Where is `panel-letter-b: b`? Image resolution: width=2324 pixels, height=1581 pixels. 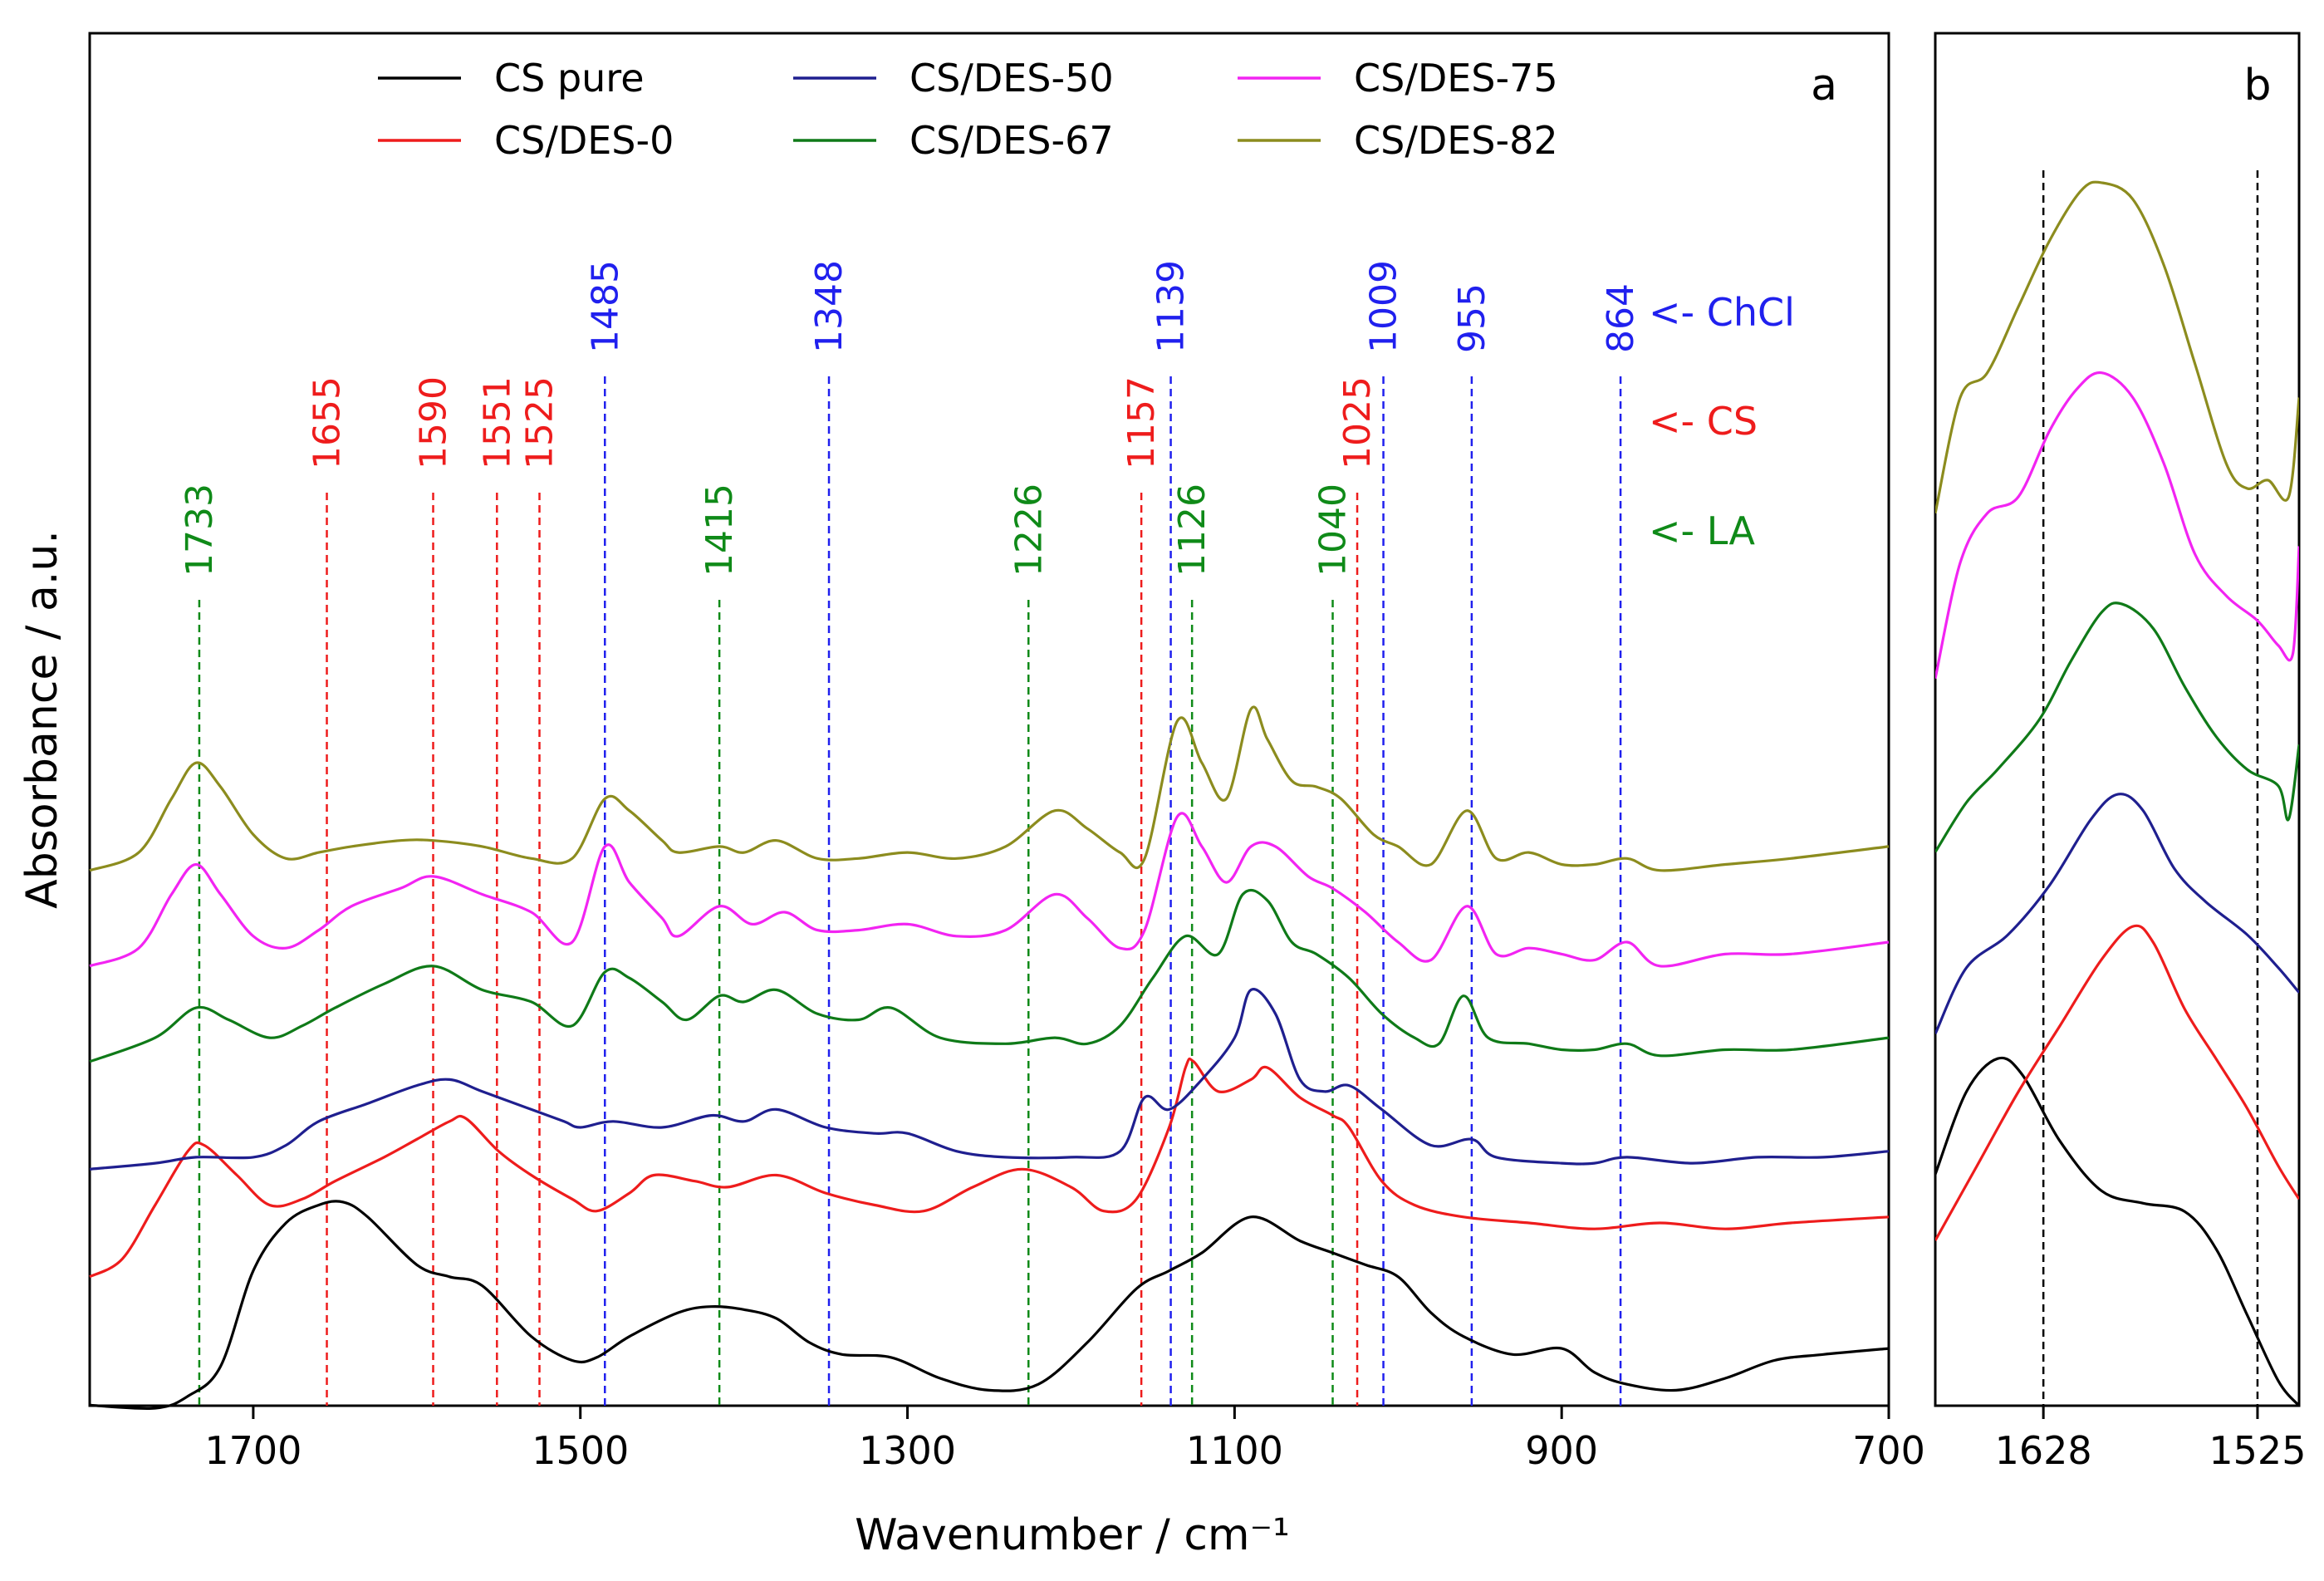
panel-letter-b: b is located at coordinates (2257, 85).